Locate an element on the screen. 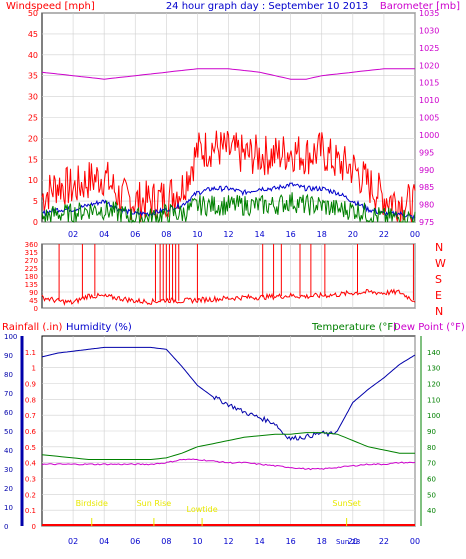 Image resolution: width=466 pixels, height=559 pixels. wind-x-tick-label: 12 is located at coordinates (228, 234).